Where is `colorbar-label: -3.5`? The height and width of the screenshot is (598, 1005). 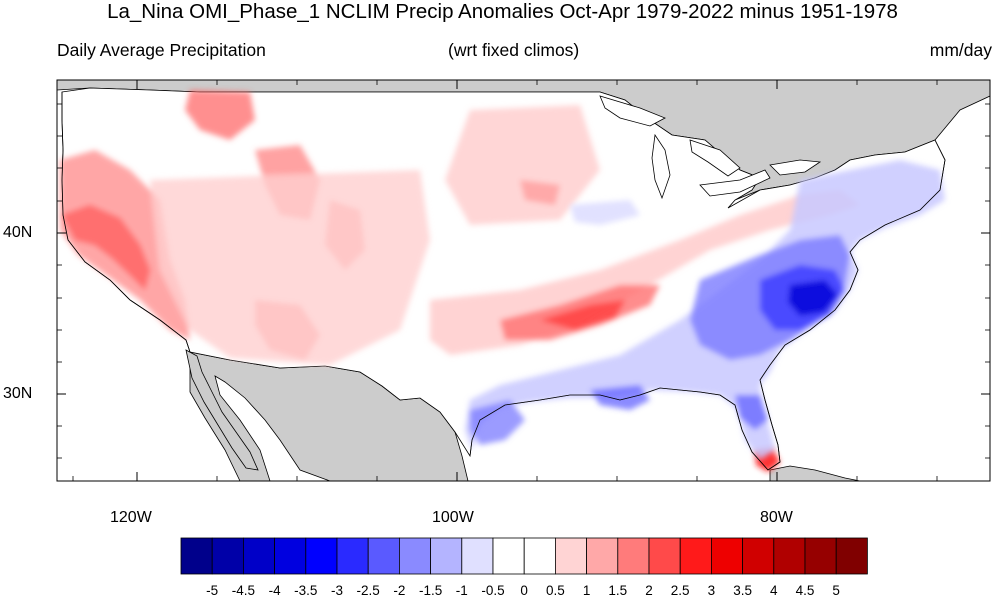
colorbar-label: -3.5 is located at coordinates (306, 590).